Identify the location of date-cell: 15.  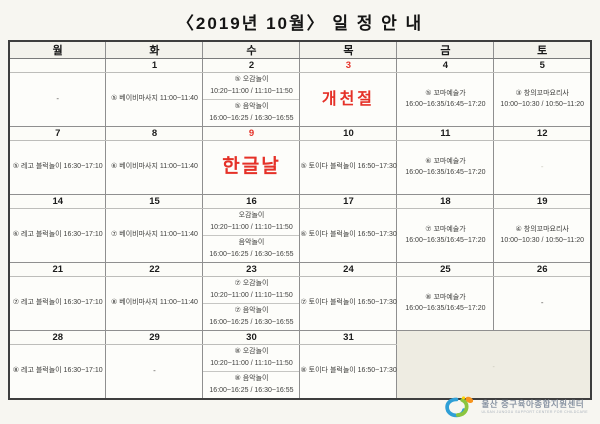
(154, 201).